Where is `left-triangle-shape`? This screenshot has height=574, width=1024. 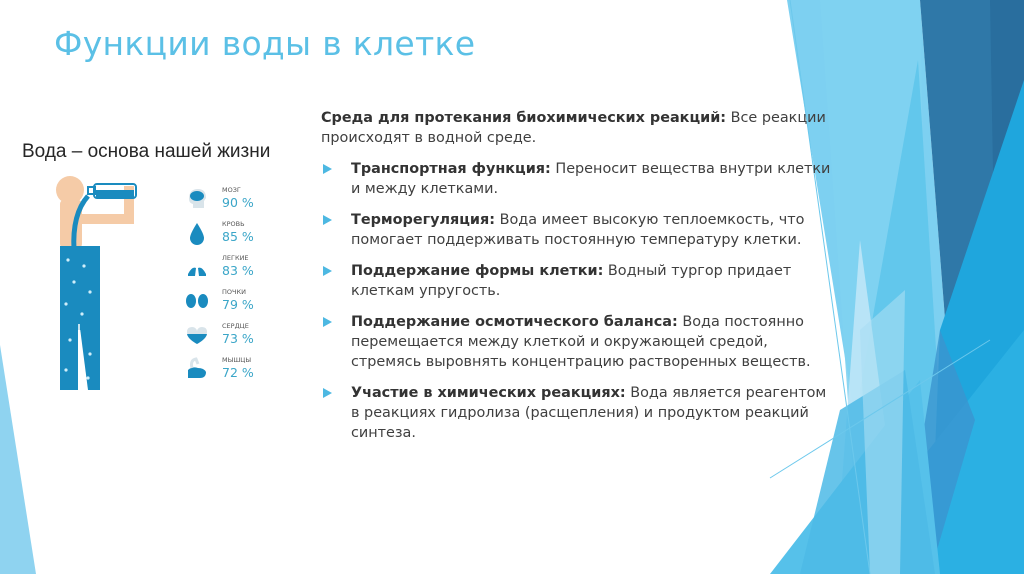
left-triangle-shape is located at coordinates (18, 459).